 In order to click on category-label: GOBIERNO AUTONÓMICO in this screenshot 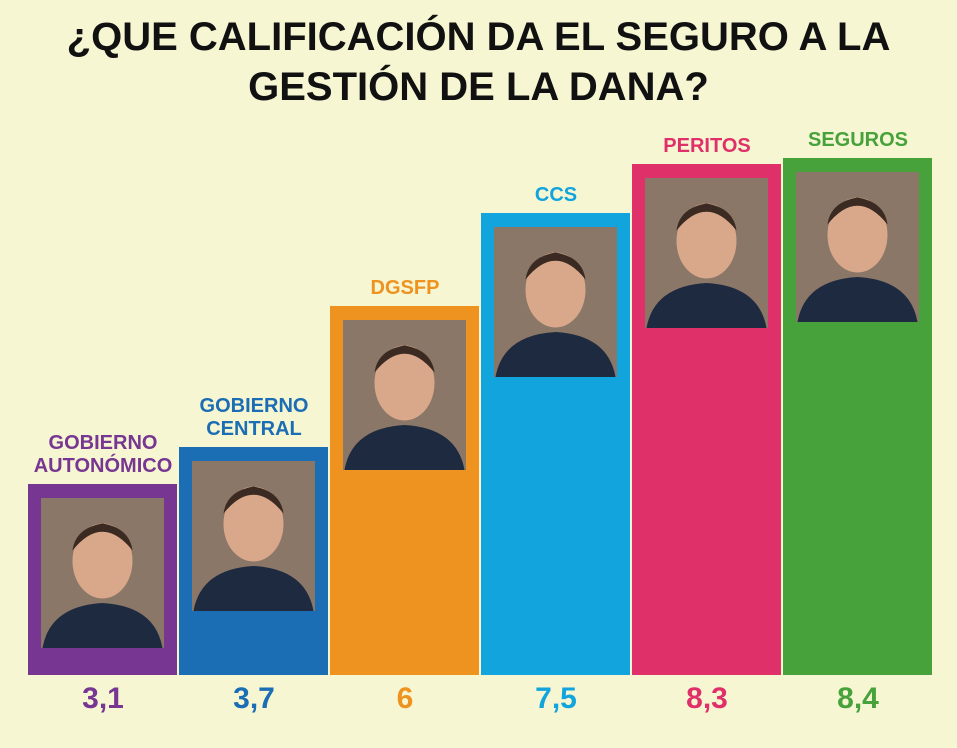, I will do `click(103, 455)`.